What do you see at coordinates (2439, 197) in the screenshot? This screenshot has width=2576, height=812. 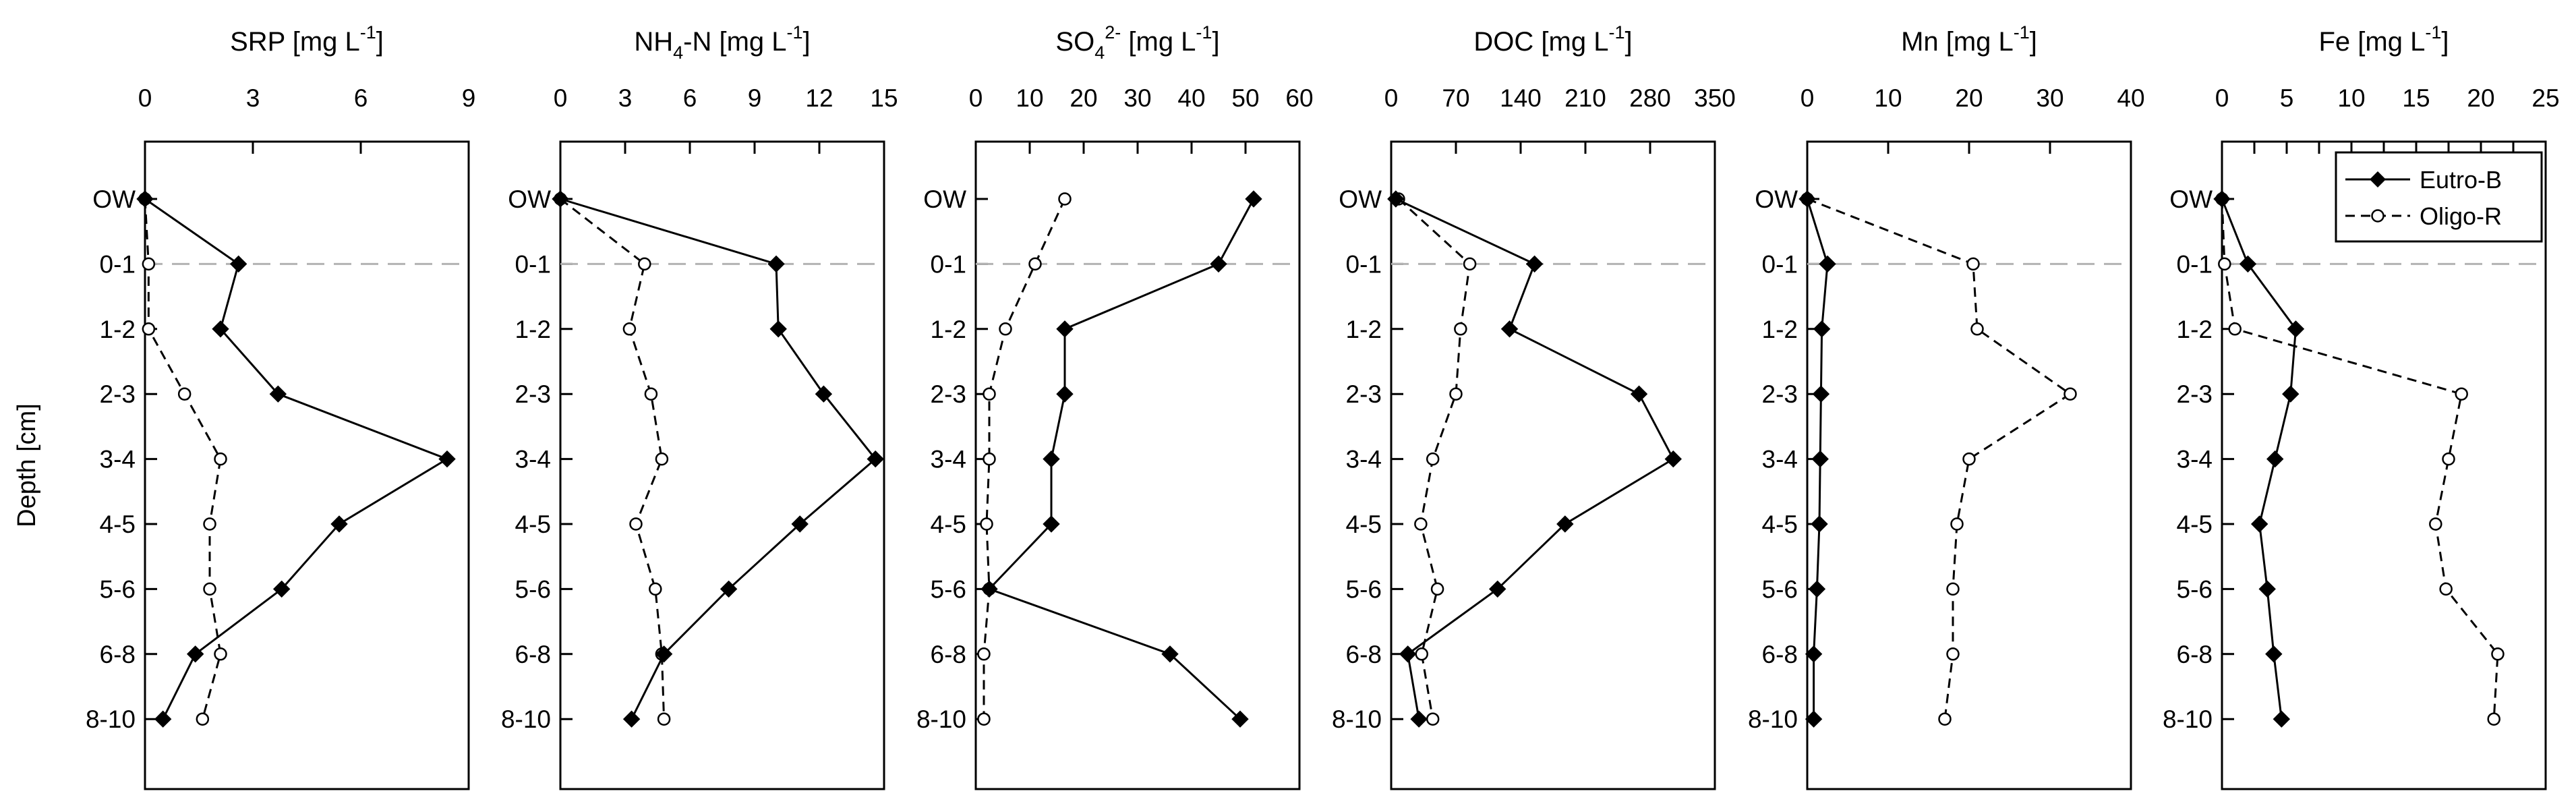 I see `legend-box` at bounding box center [2439, 197].